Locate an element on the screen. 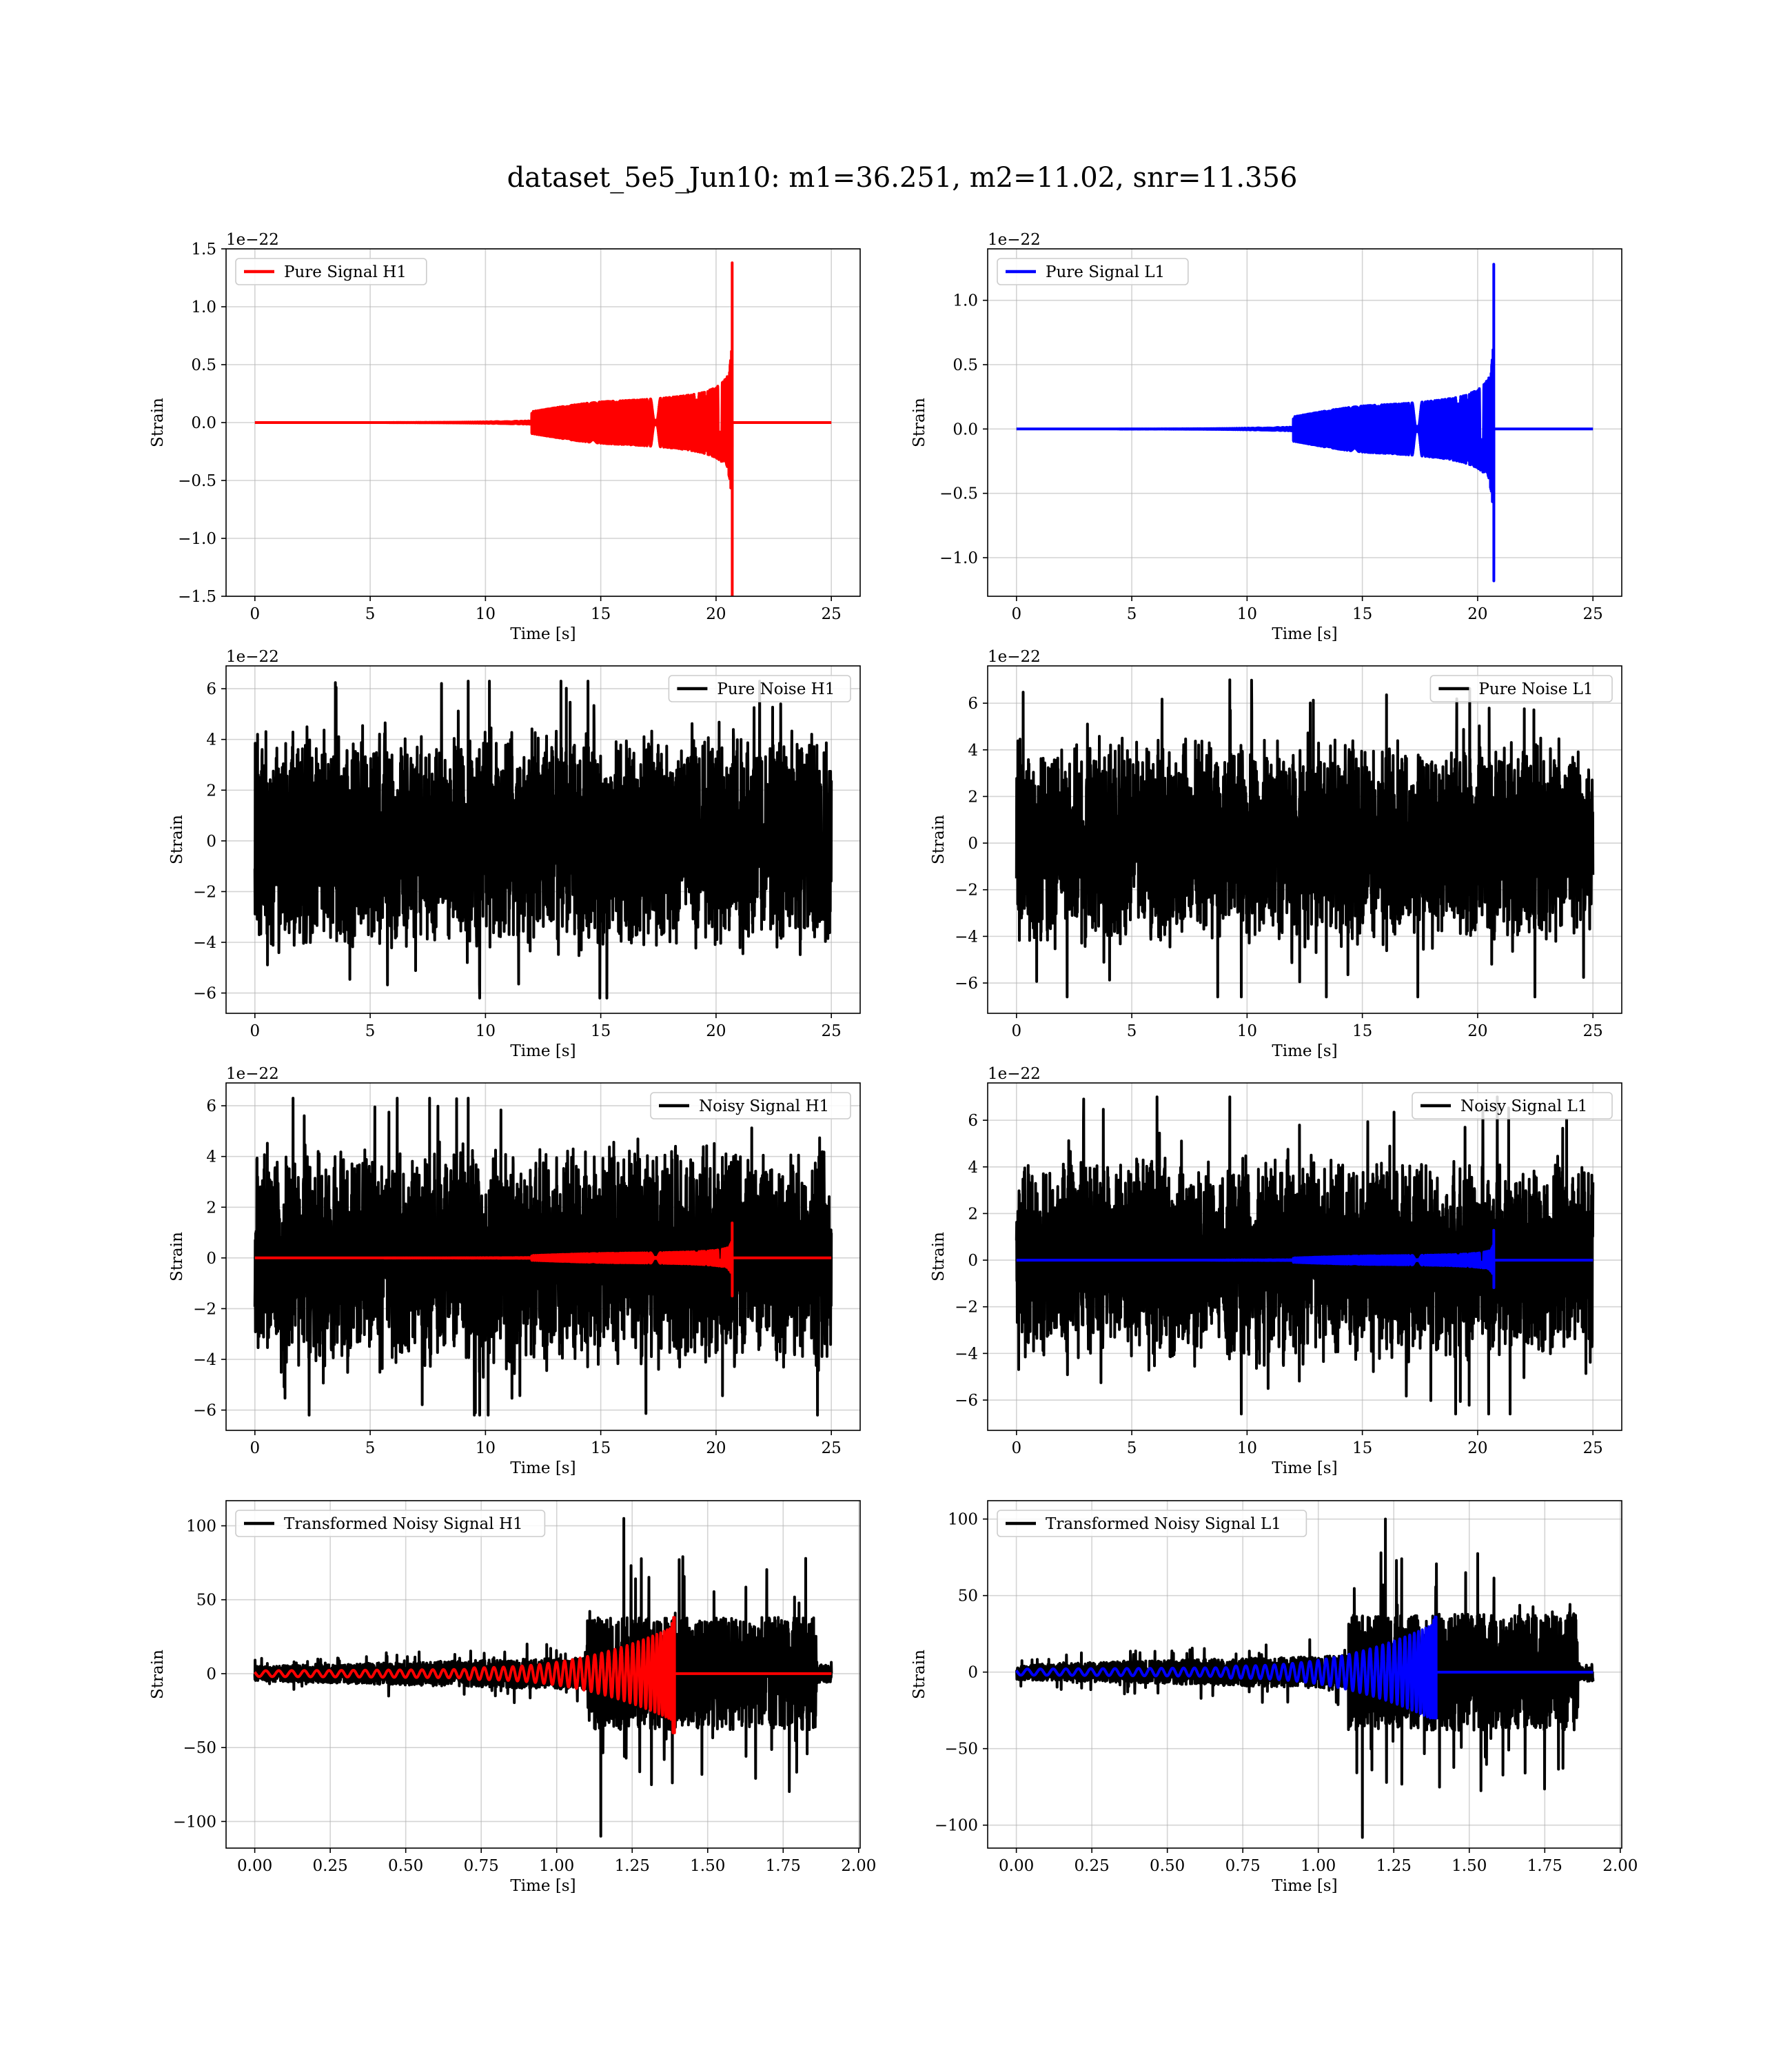 This screenshot has width=1792, height=2068. x-tick-label: 0.50 is located at coordinates (405, 1866).